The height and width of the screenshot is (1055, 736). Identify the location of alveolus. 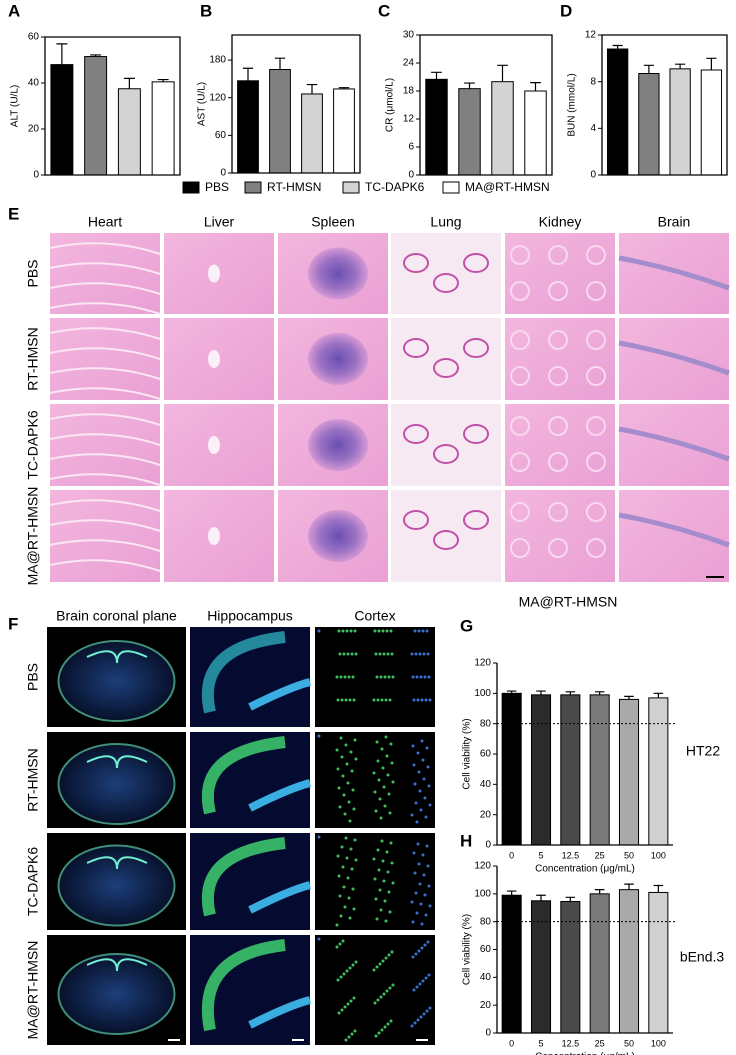
(416, 434).